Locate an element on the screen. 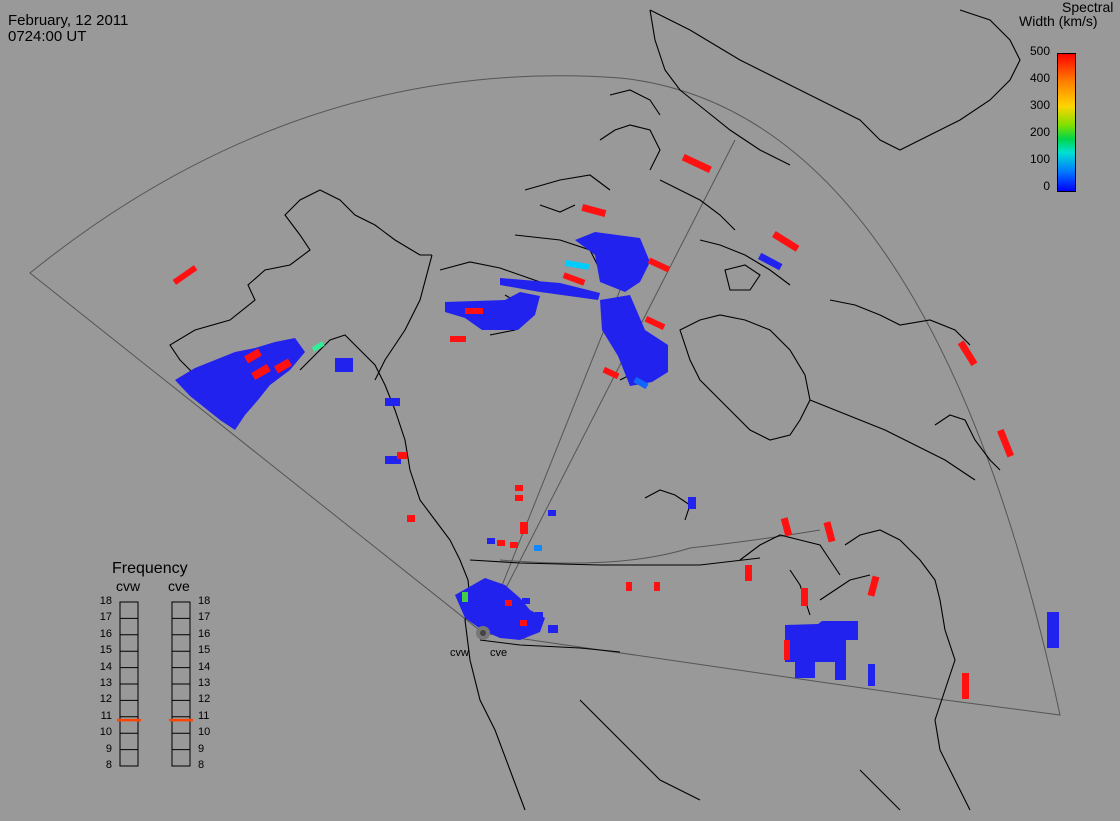 This screenshot has height=821, width=1120. observation-date: February, 12 2011 is located at coordinates (68, 20).